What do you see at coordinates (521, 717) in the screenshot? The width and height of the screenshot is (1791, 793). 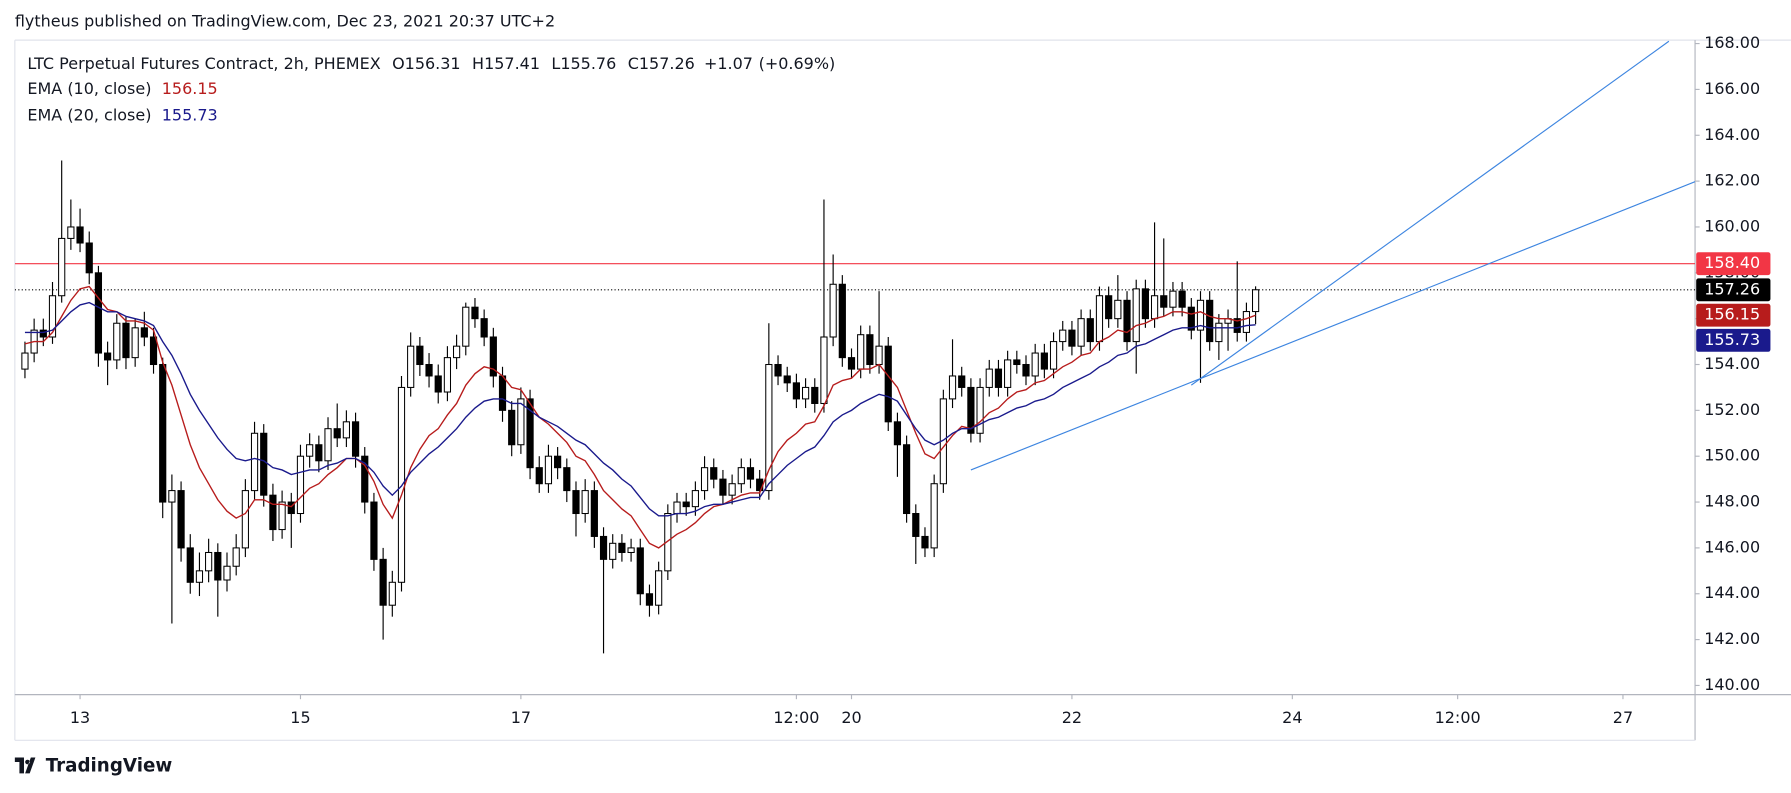 I see `x-tick-label: 17` at bounding box center [521, 717].